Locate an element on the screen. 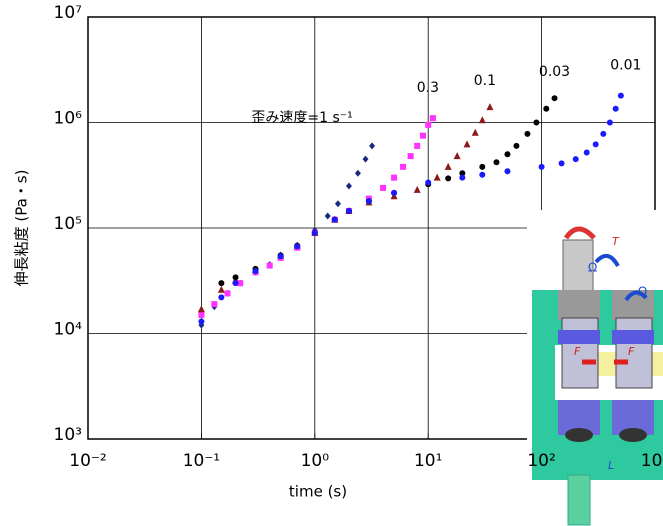 This screenshot has height=526, width=663. series-label: 0.03 is located at coordinates (554, 72).